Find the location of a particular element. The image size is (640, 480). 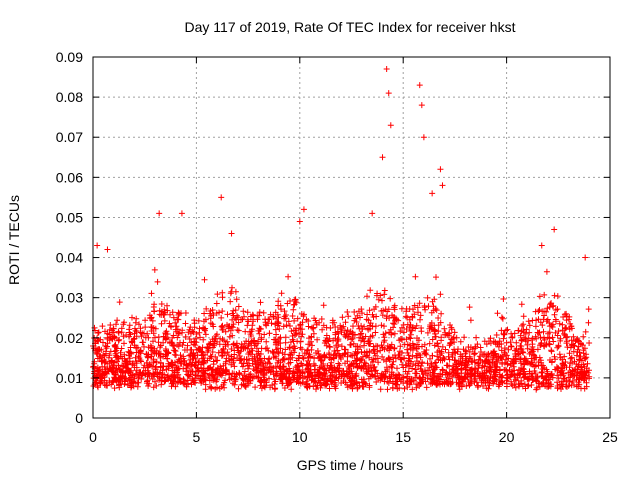

y-tick-label: 0.02 is located at coordinates (69, 338).